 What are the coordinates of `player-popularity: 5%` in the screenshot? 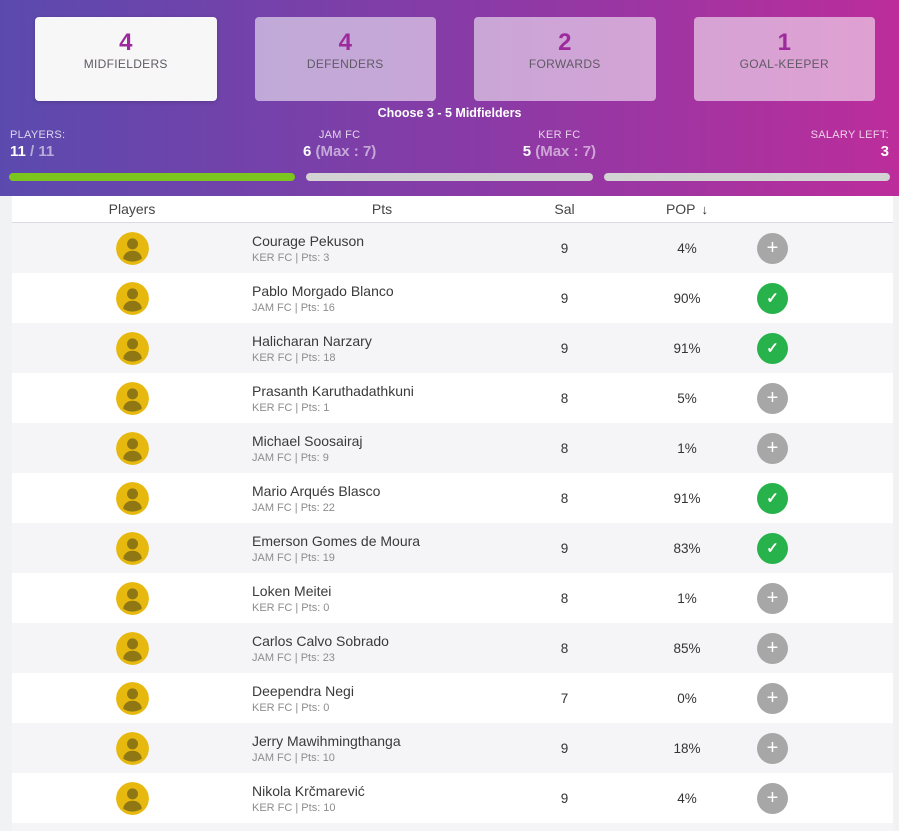 It's located at (687, 398).